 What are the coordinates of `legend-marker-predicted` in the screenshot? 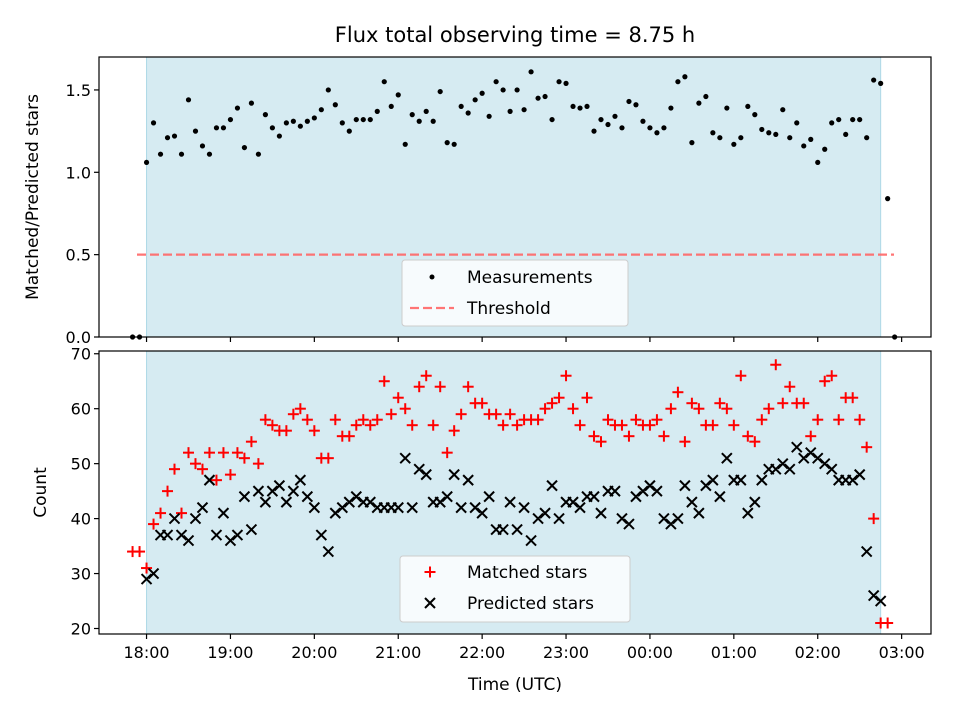 It's located at (430, 603).